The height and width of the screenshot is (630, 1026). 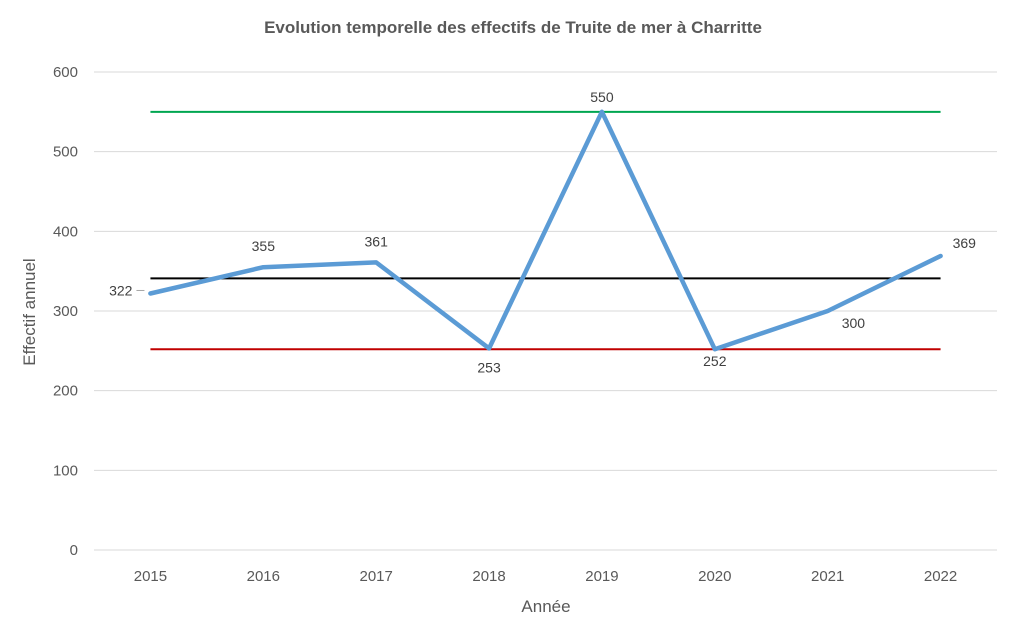 What do you see at coordinates (488, 576) in the screenshot?
I see `x-tick-label: 2018` at bounding box center [488, 576].